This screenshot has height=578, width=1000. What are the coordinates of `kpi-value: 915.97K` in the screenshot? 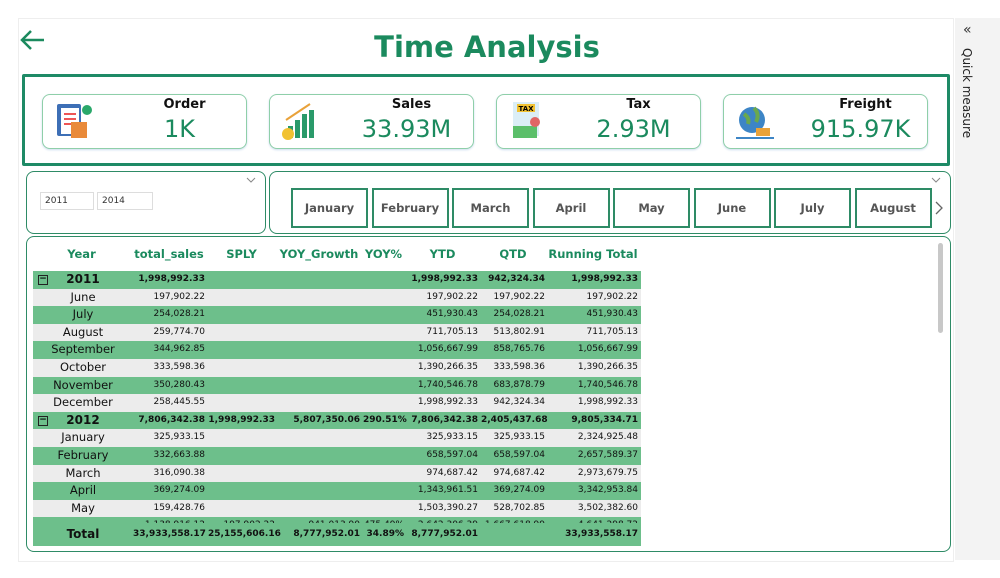 It's located at (860, 129).